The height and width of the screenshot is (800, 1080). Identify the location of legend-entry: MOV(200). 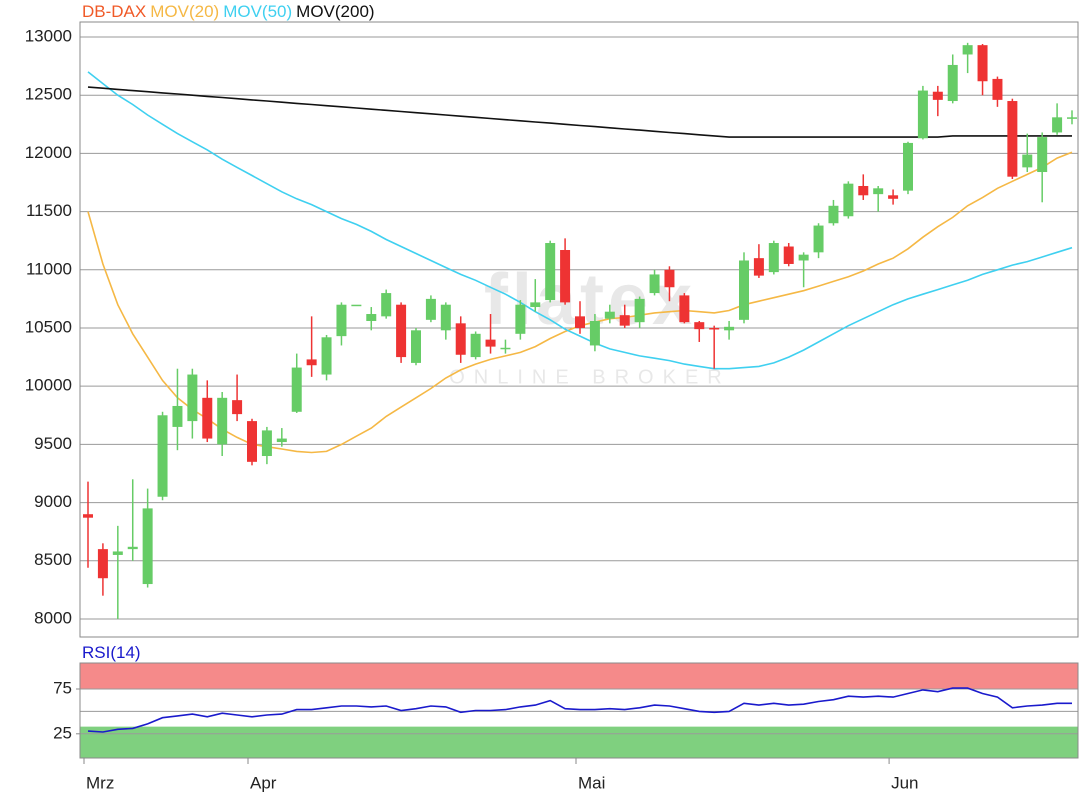
(335, 11).